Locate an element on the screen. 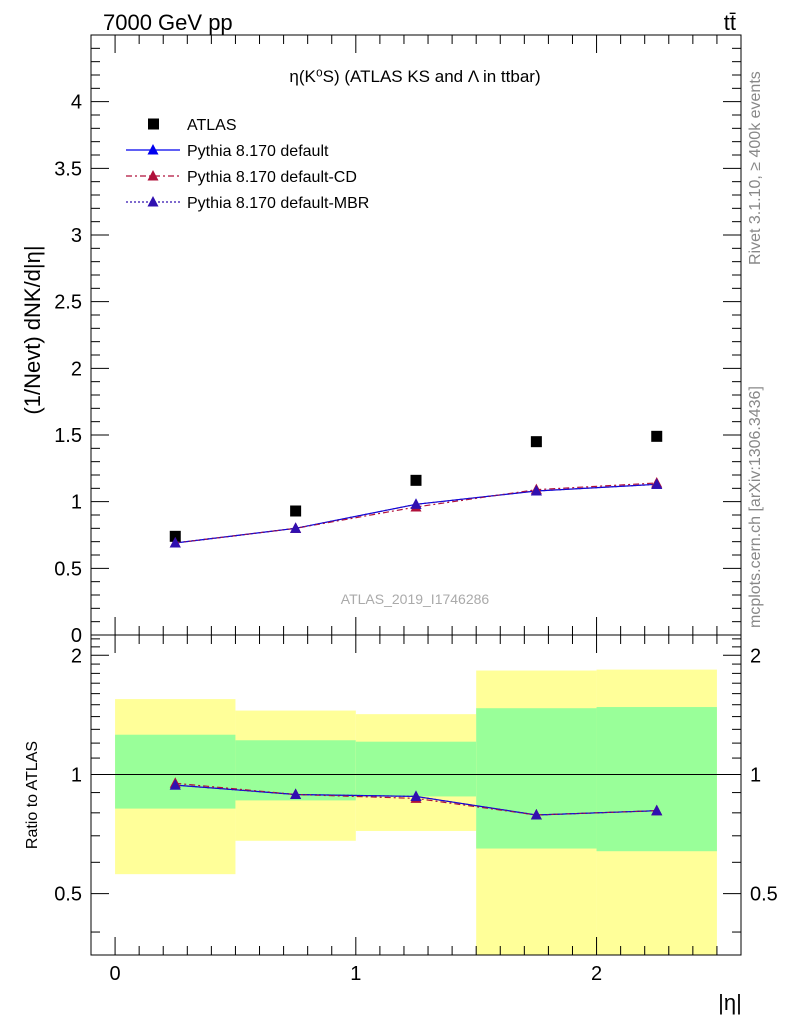 The height and width of the screenshot is (1024, 786). main-y-tick-label: 3 is located at coordinates (76, 236).